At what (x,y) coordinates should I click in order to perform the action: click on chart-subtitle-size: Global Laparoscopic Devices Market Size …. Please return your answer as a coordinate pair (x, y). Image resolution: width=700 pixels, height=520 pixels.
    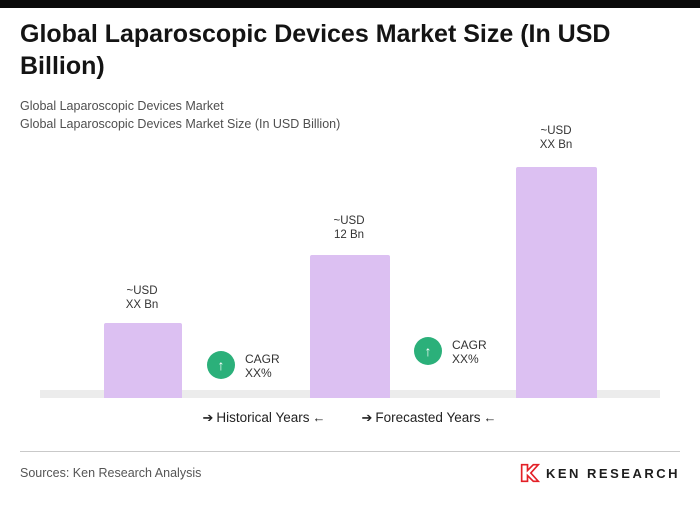
    Looking at the image, I should click on (180, 124).